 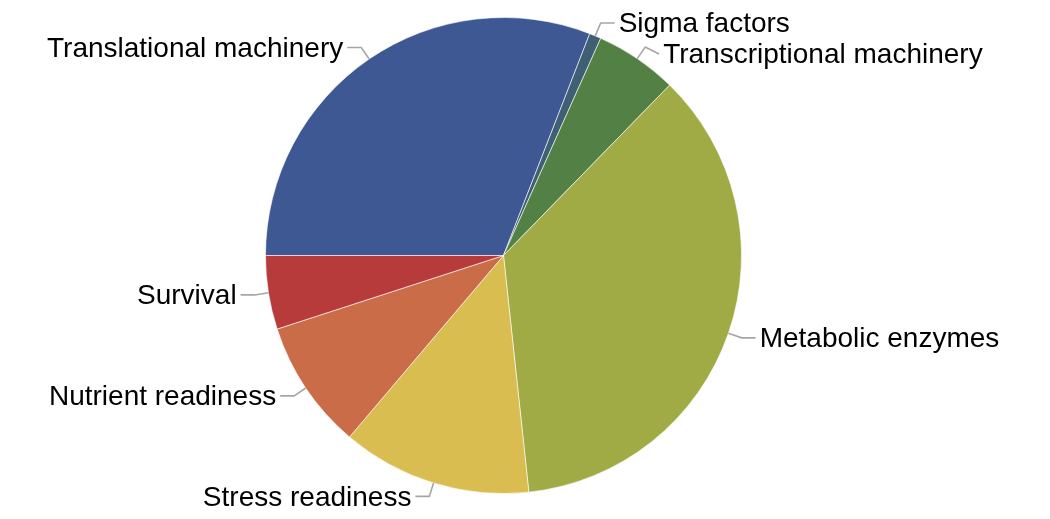 What do you see at coordinates (162, 396) in the screenshot?
I see `slice-label: Nutrient readiness` at bounding box center [162, 396].